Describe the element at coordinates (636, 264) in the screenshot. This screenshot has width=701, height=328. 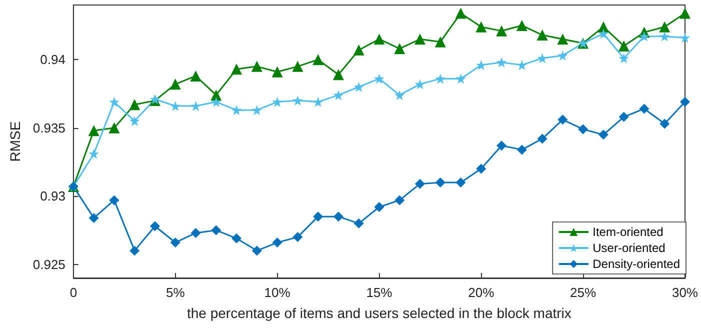
I see `legend-label: Density-oriented` at that location.